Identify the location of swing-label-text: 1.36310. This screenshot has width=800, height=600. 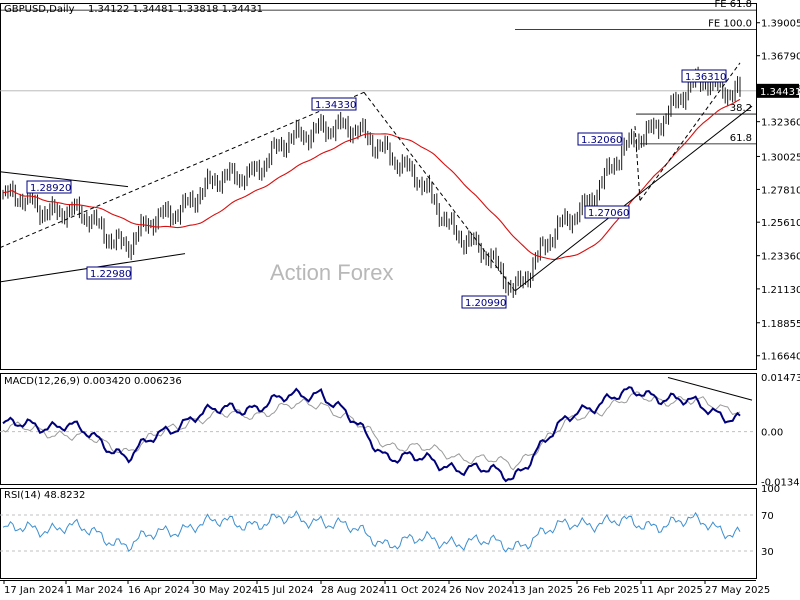
(705, 77).